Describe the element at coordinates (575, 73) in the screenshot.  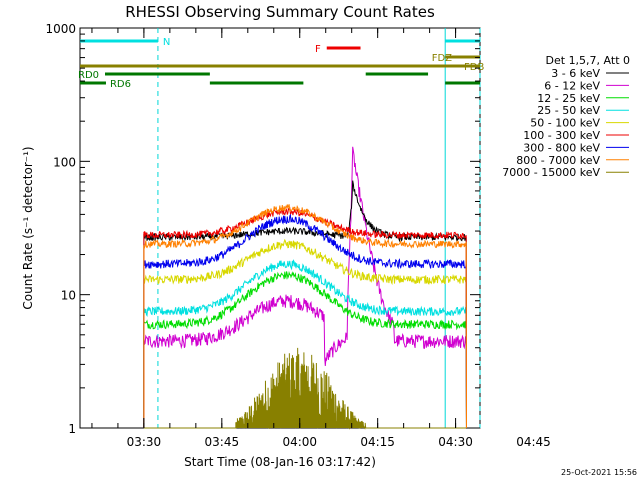
I see `legend-entry-label: 3 - 6 keV` at that location.